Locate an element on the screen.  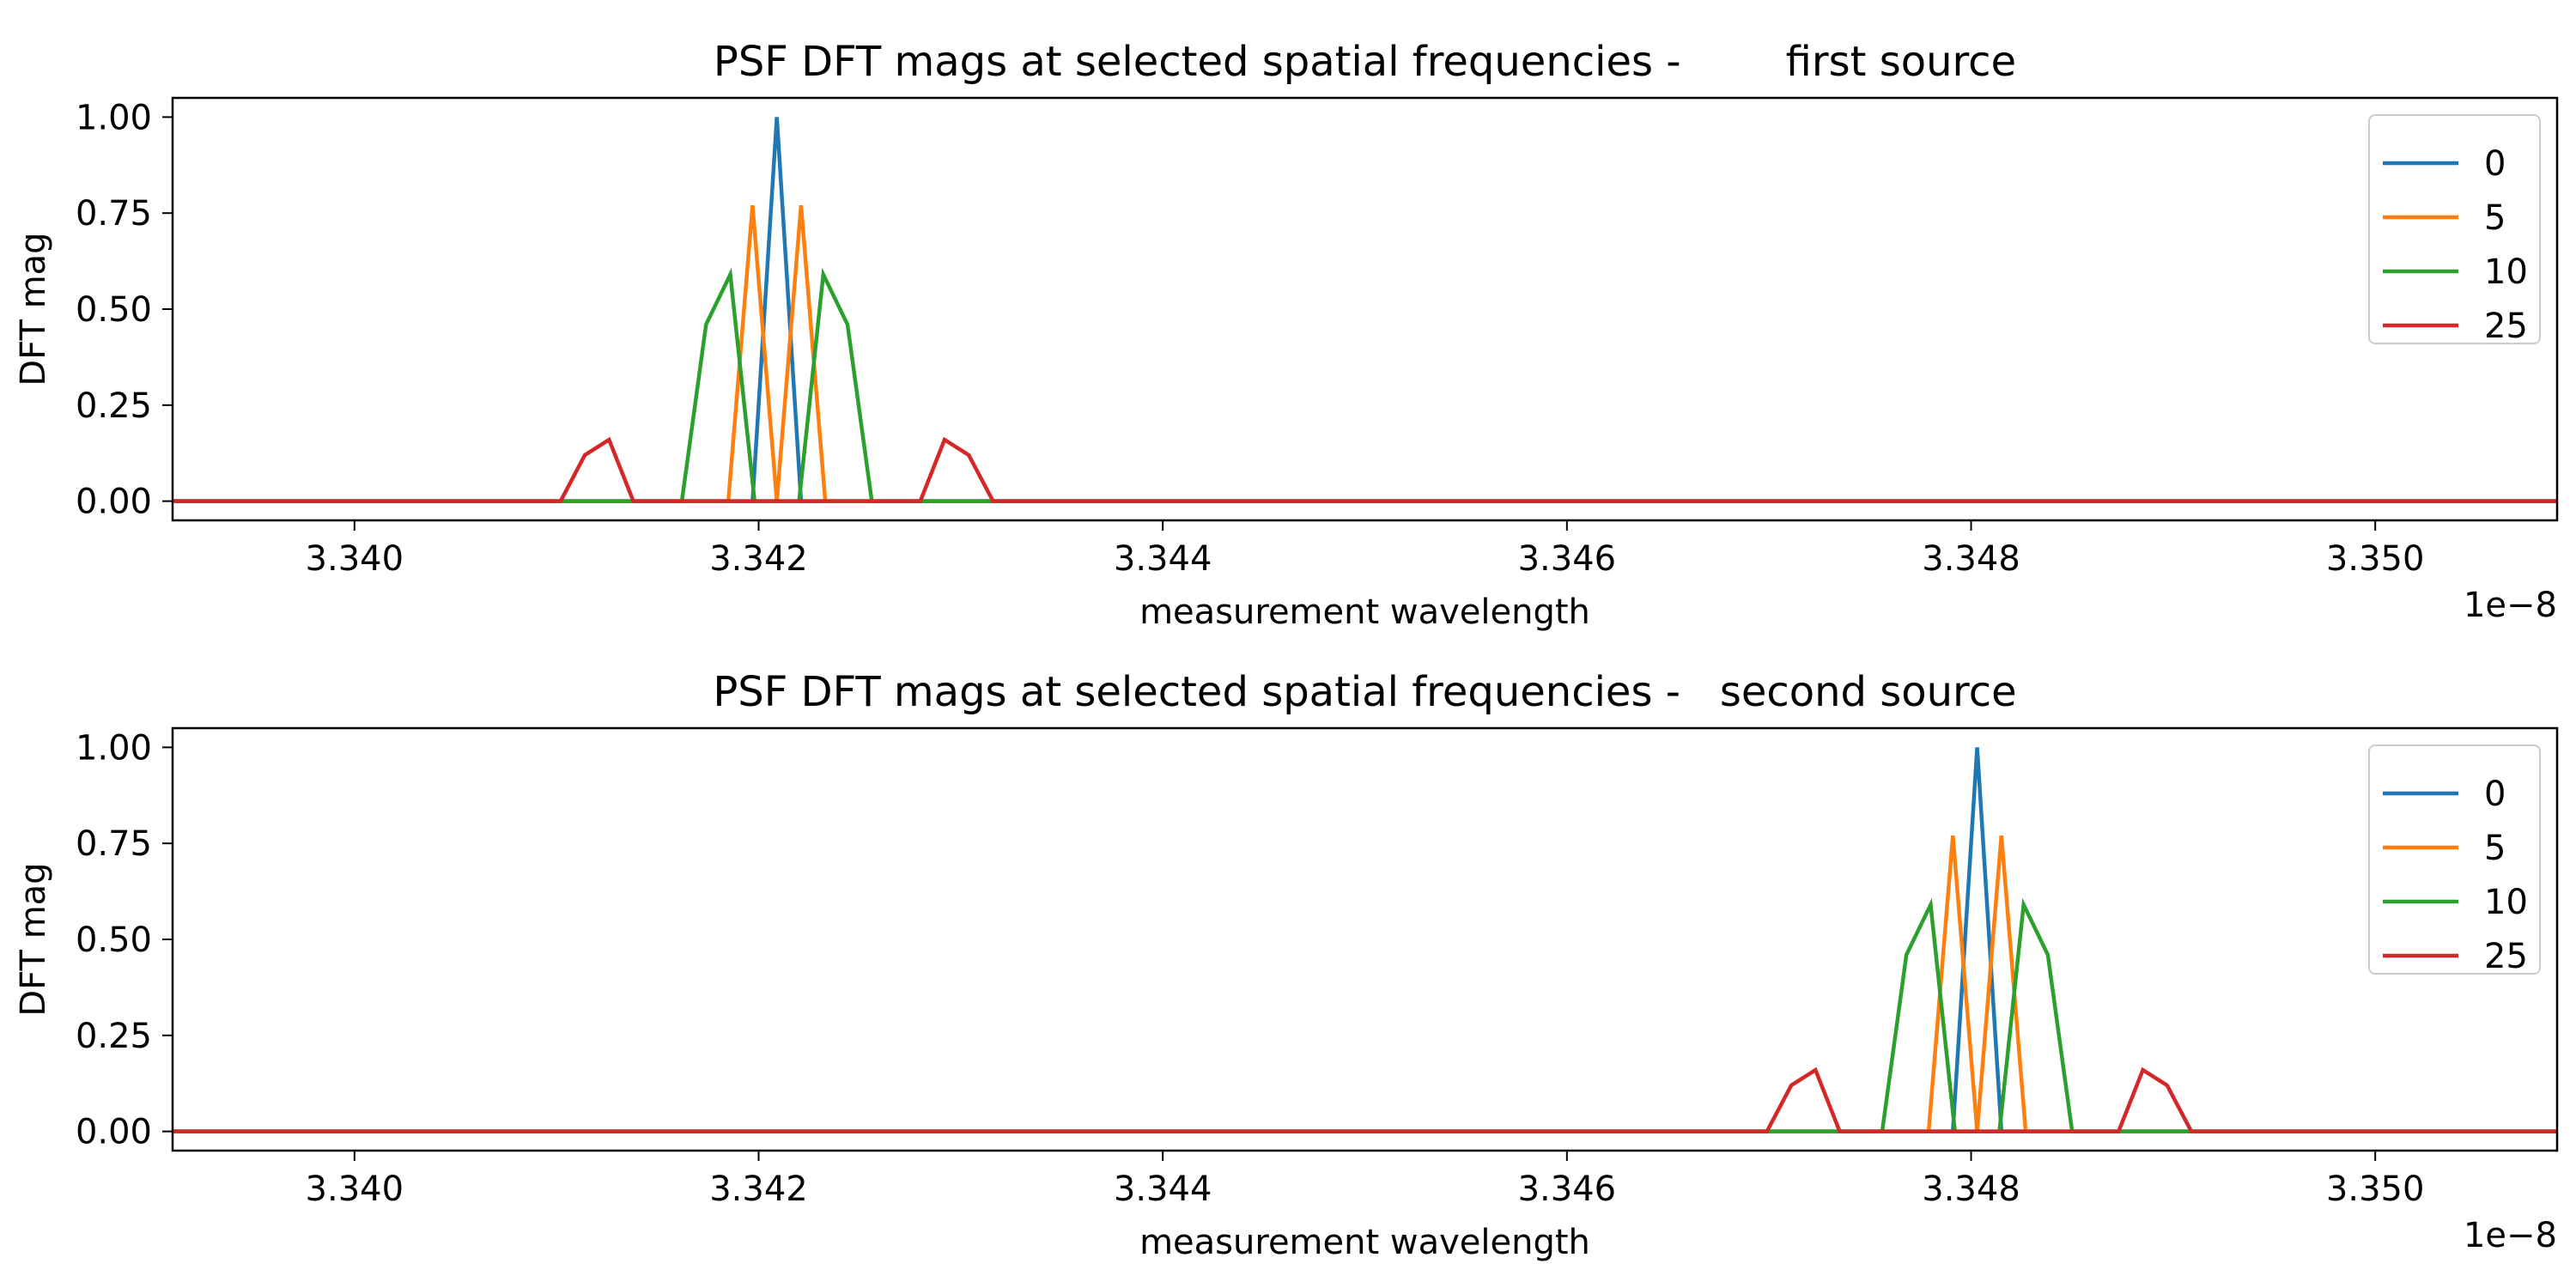
panel-1-x-tick-label: 3.348 is located at coordinates (1971, 559).